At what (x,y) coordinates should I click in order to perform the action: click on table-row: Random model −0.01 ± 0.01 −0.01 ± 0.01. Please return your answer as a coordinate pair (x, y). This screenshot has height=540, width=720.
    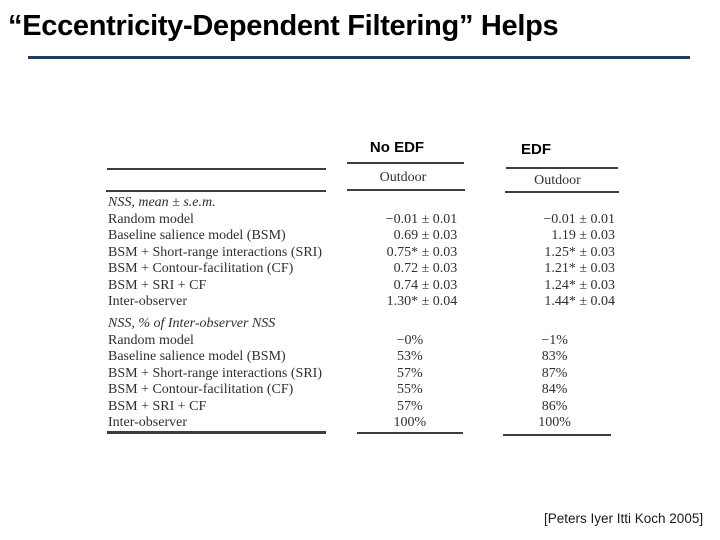
    Looking at the image, I should click on (361, 220).